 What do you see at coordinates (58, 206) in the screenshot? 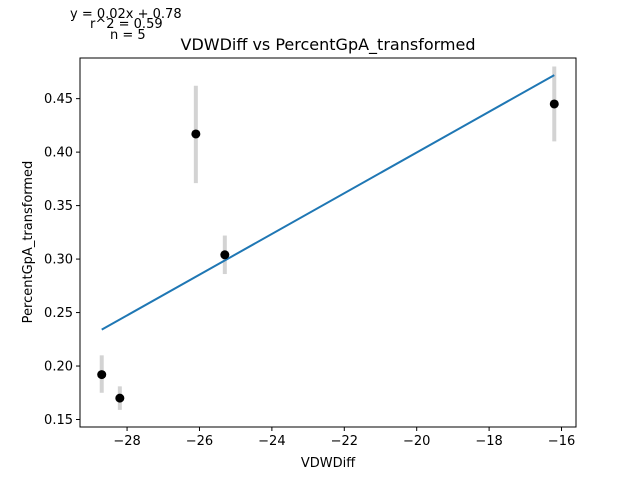
I see `y-tick-label: 0.35` at bounding box center [58, 206].